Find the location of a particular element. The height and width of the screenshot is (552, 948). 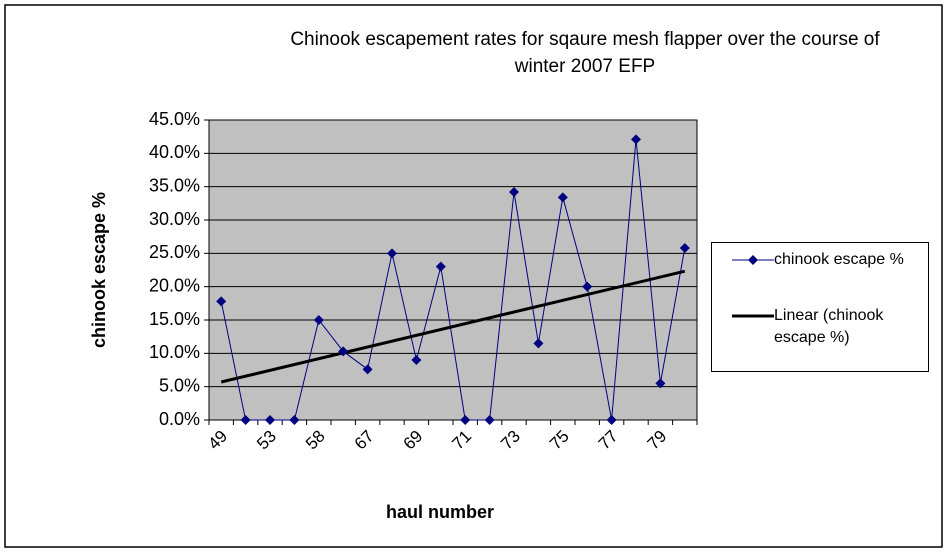

y-tick-label: 20.0% is located at coordinates (174, 285).